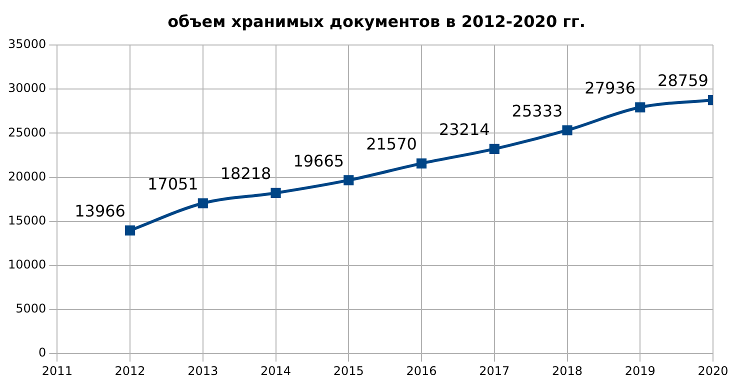 The width and height of the screenshot is (753, 387). I want to click on data-label: 28759, so click(683, 80).